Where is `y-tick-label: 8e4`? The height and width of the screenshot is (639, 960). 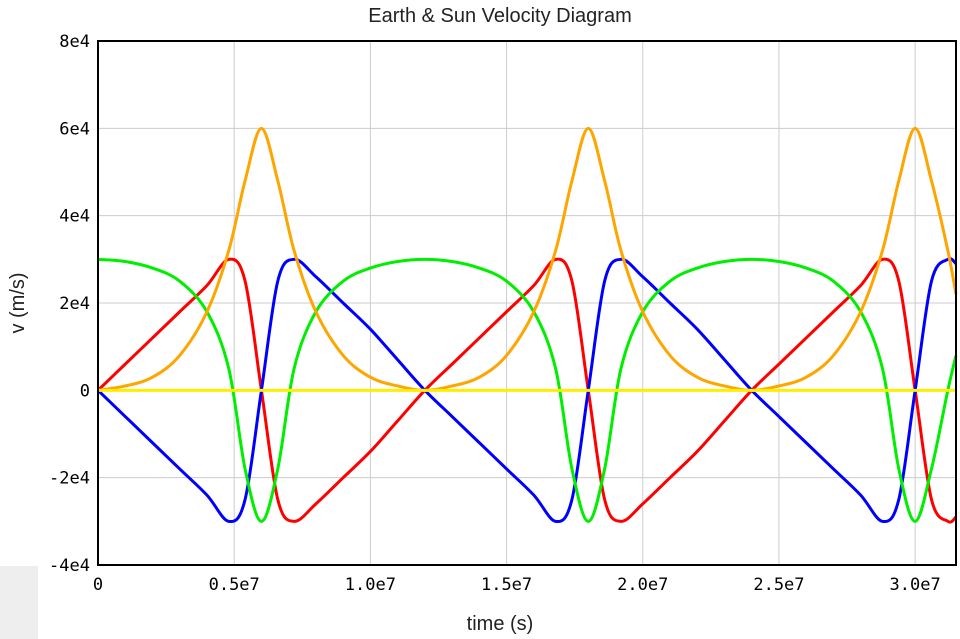 y-tick-label: 8e4 is located at coordinates (74, 42).